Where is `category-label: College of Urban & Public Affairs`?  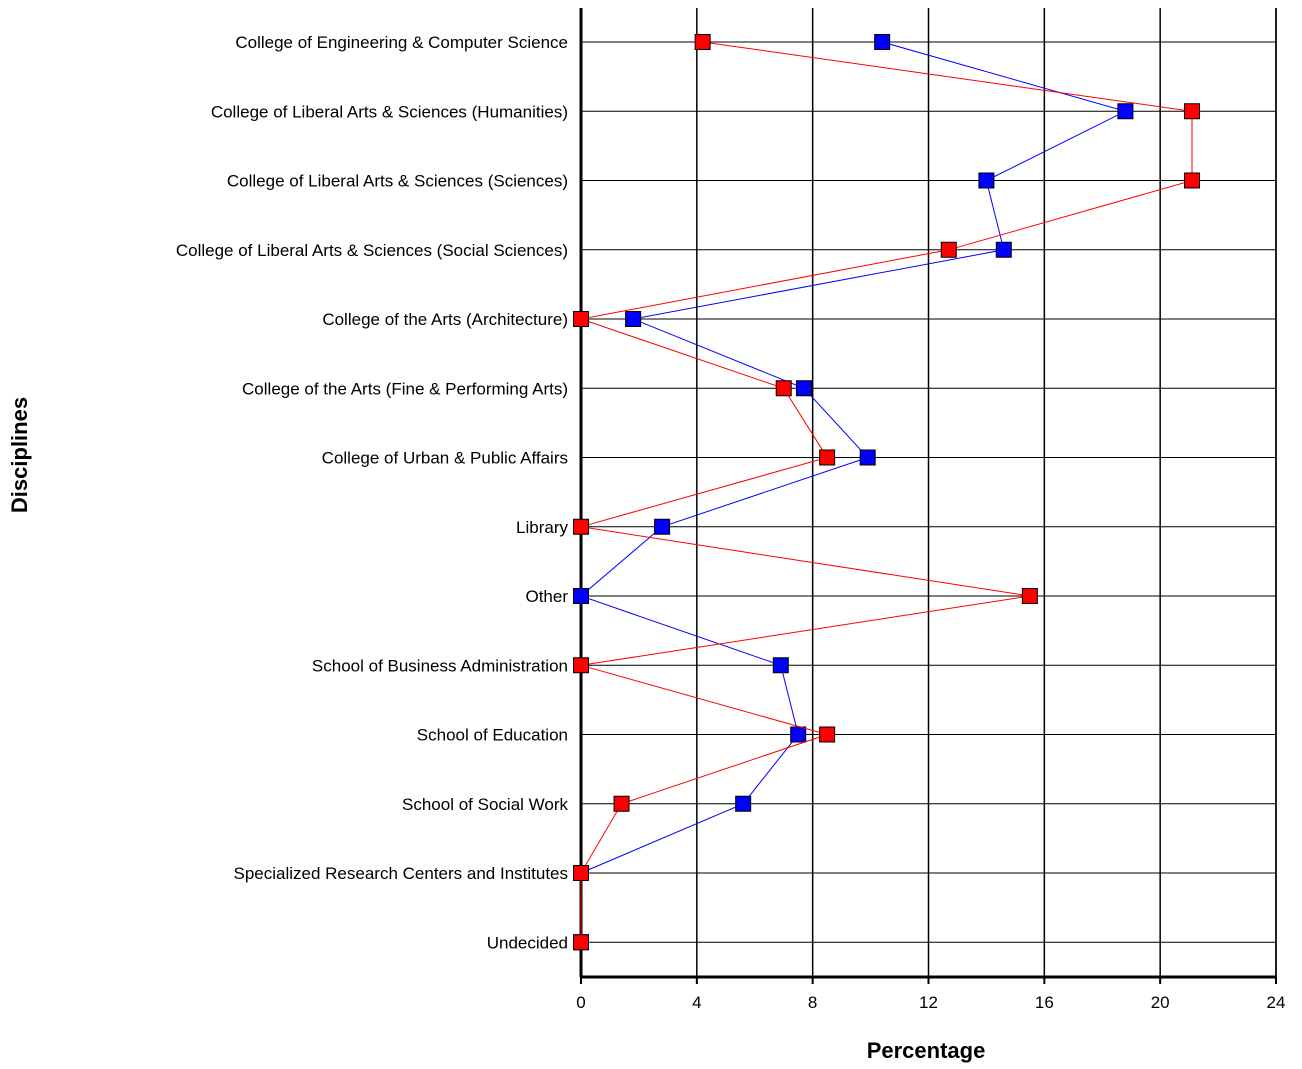 category-label: College of Urban & Public Affairs is located at coordinates (445, 458).